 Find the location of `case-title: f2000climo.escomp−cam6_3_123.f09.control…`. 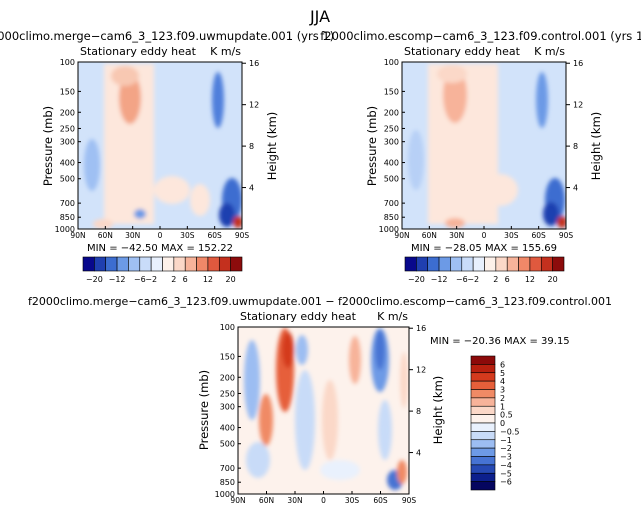

case-title: f2000climo.escomp−cam6_3_123.f09.control… is located at coordinates (480, 36).